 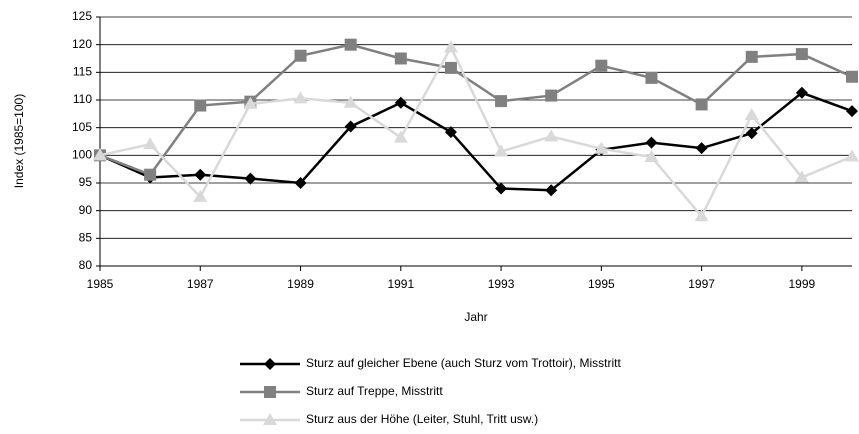 What do you see at coordinates (300, 284) in the screenshot?
I see `x-tick-label: 1989` at bounding box center [300, 284].